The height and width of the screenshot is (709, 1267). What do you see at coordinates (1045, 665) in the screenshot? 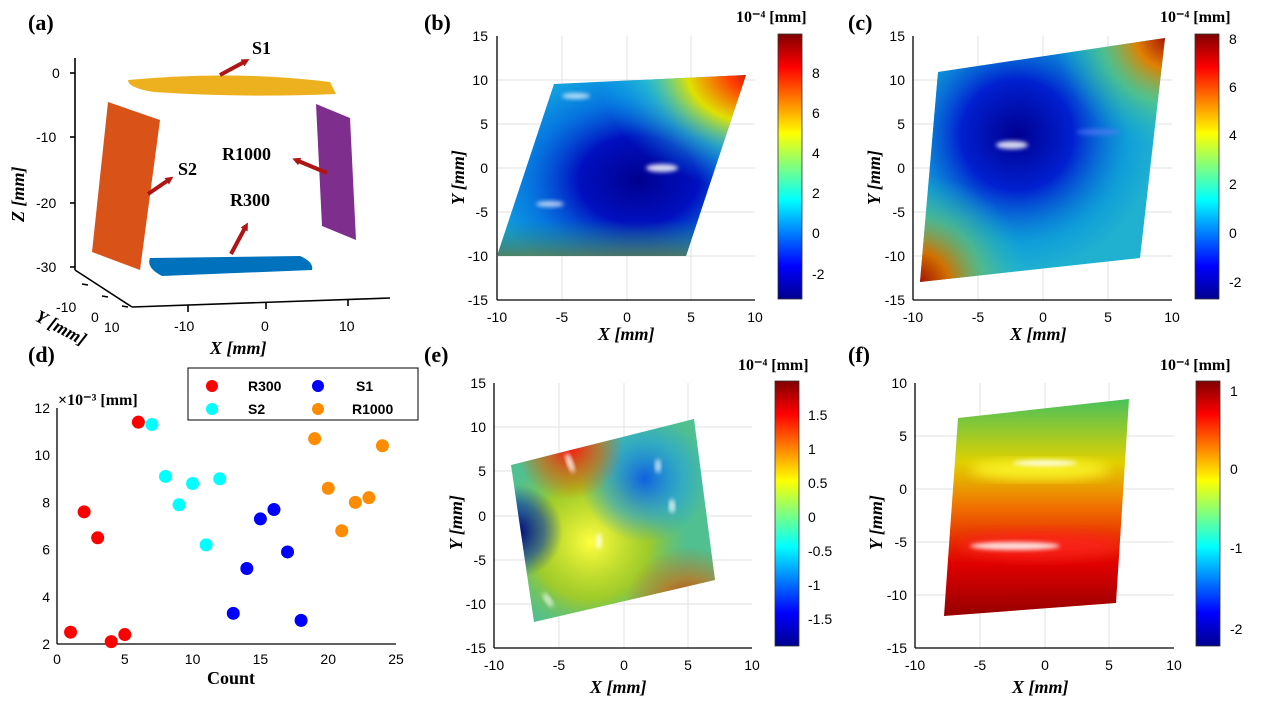
I see `f-x-tick: 0` at bounding box center [1045, 665].